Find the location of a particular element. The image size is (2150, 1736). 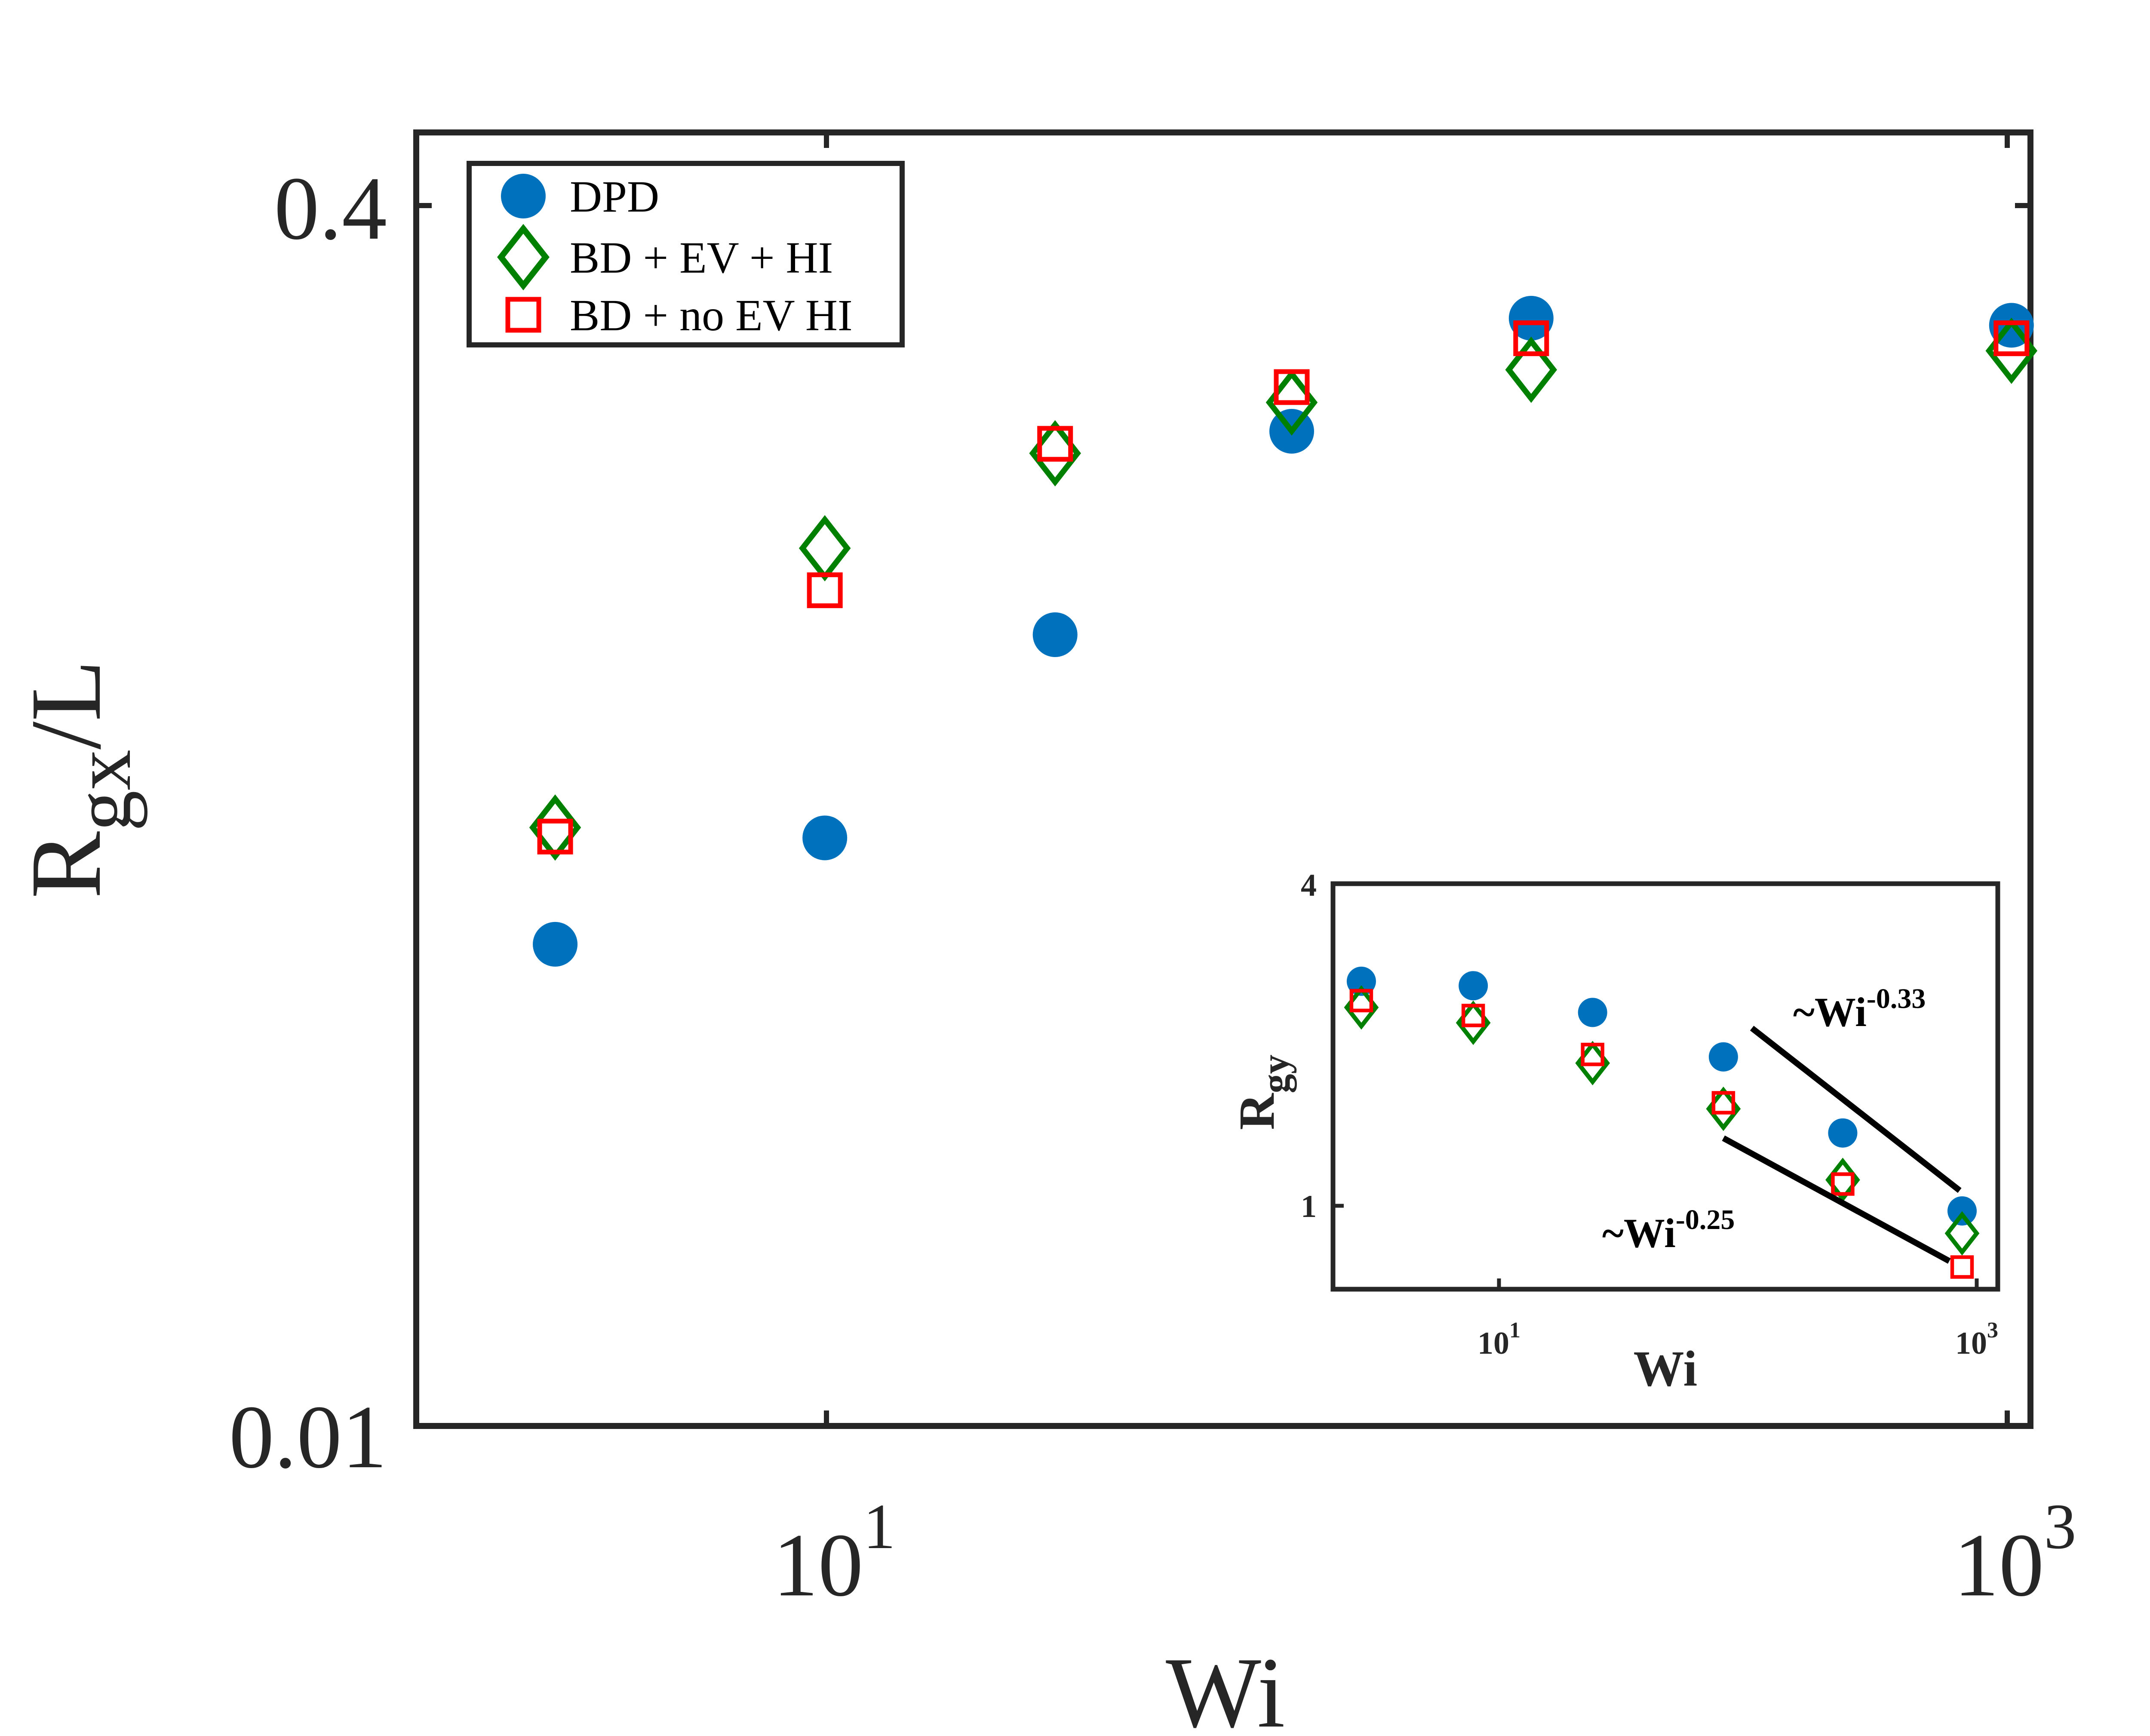

main-x-tick-label-1000: 10³ is located at coordinates (2015, 1553).